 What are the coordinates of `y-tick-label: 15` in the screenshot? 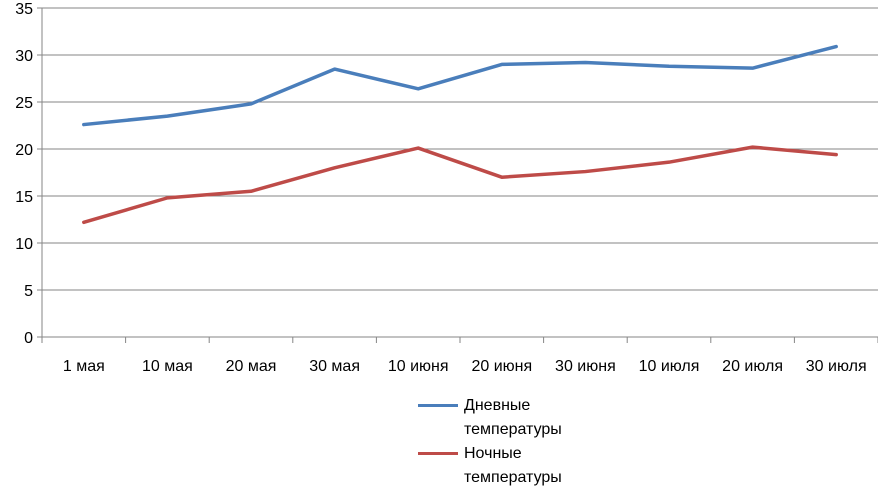 It's located at (24, 197).